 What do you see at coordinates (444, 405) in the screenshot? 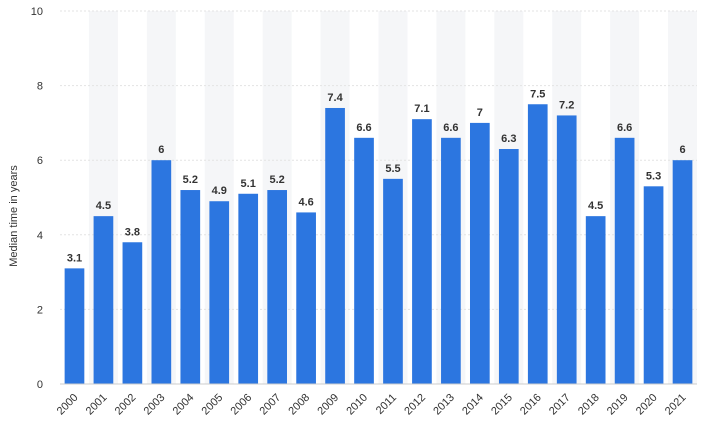
I see `x-tick-label-2013: 2013` at bounding box center [444, 405].